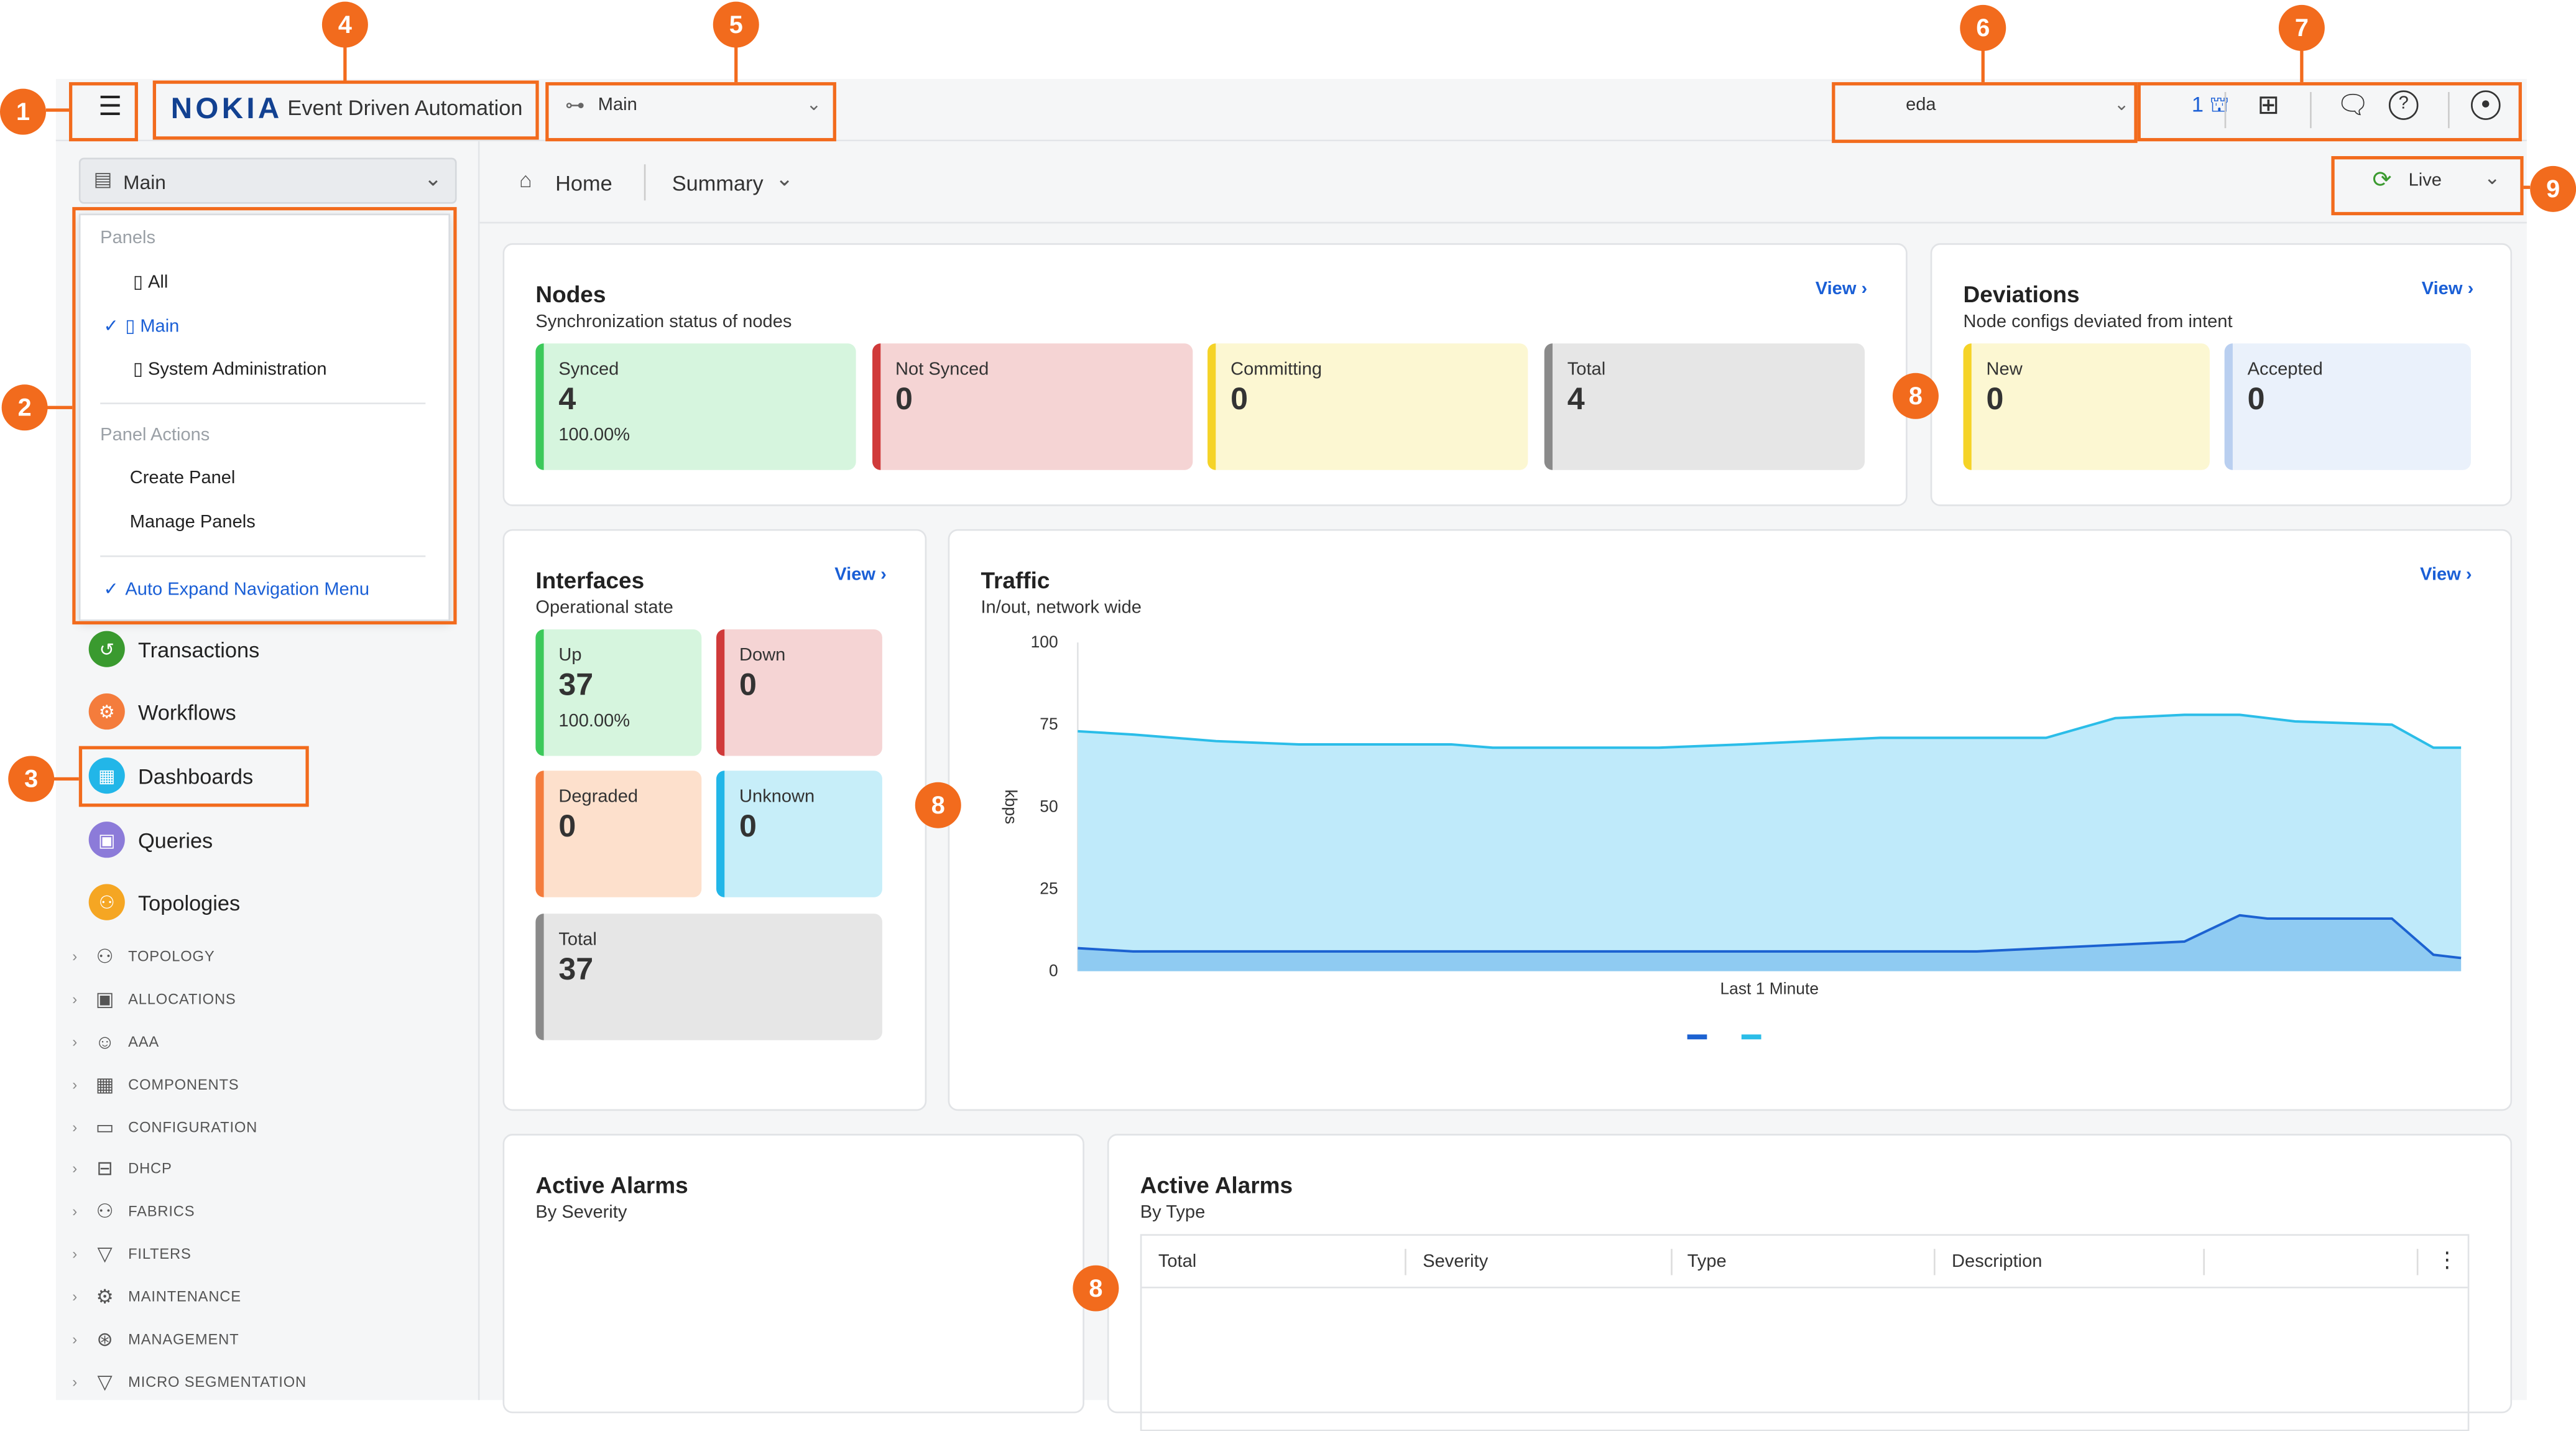  Describe the element at coordinates (525, 180) in the screenshot. I see `home-icon: ⌂` at that location.